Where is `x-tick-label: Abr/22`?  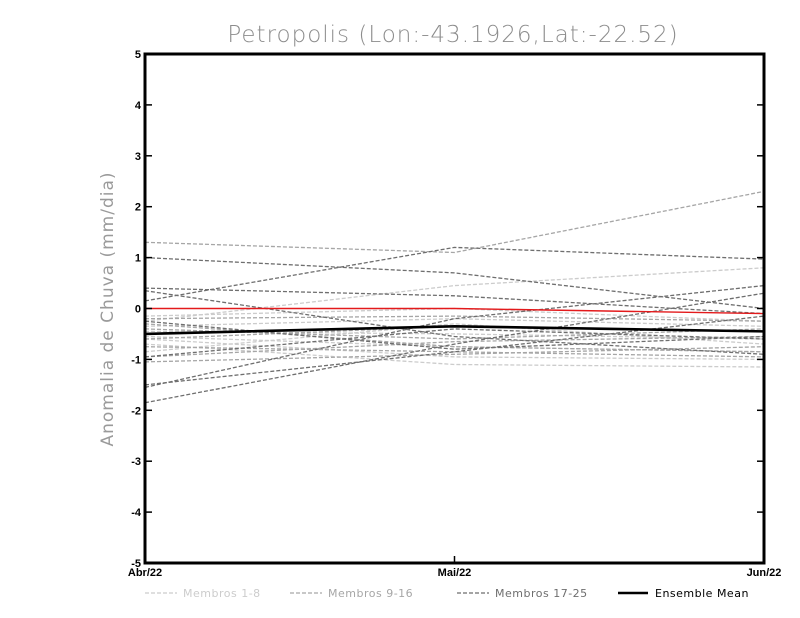
x-tick-label: Abr/22 is located at coordinates (145, 573).